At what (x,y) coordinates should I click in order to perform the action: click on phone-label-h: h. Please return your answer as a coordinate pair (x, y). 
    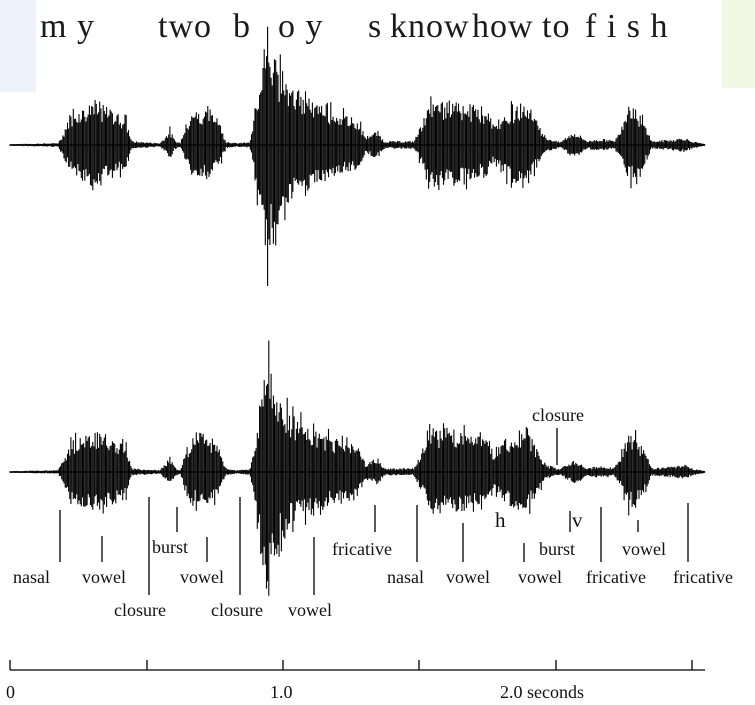
    Looking at the image, I should click on (500, 520).